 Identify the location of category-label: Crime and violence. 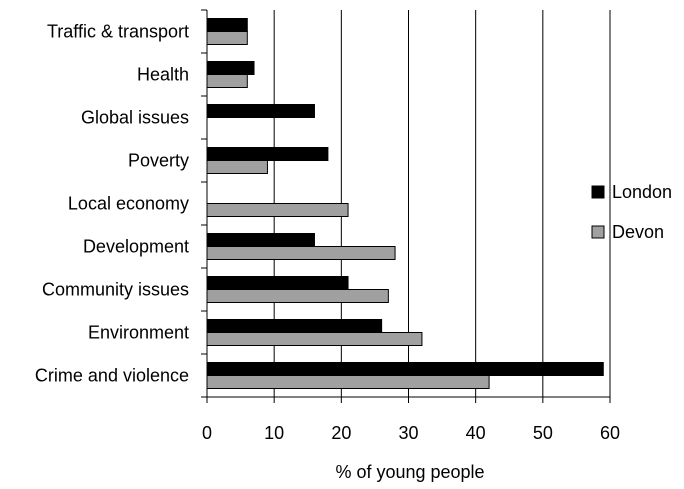
(112, 376).